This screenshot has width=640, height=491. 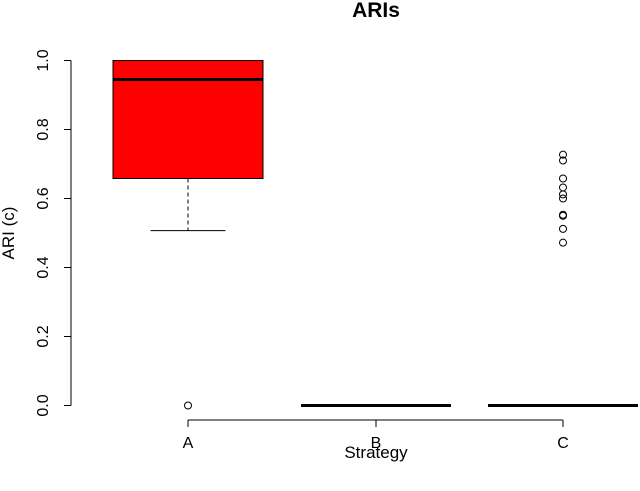 I want to click on box-C, so click(x=563, y=278).